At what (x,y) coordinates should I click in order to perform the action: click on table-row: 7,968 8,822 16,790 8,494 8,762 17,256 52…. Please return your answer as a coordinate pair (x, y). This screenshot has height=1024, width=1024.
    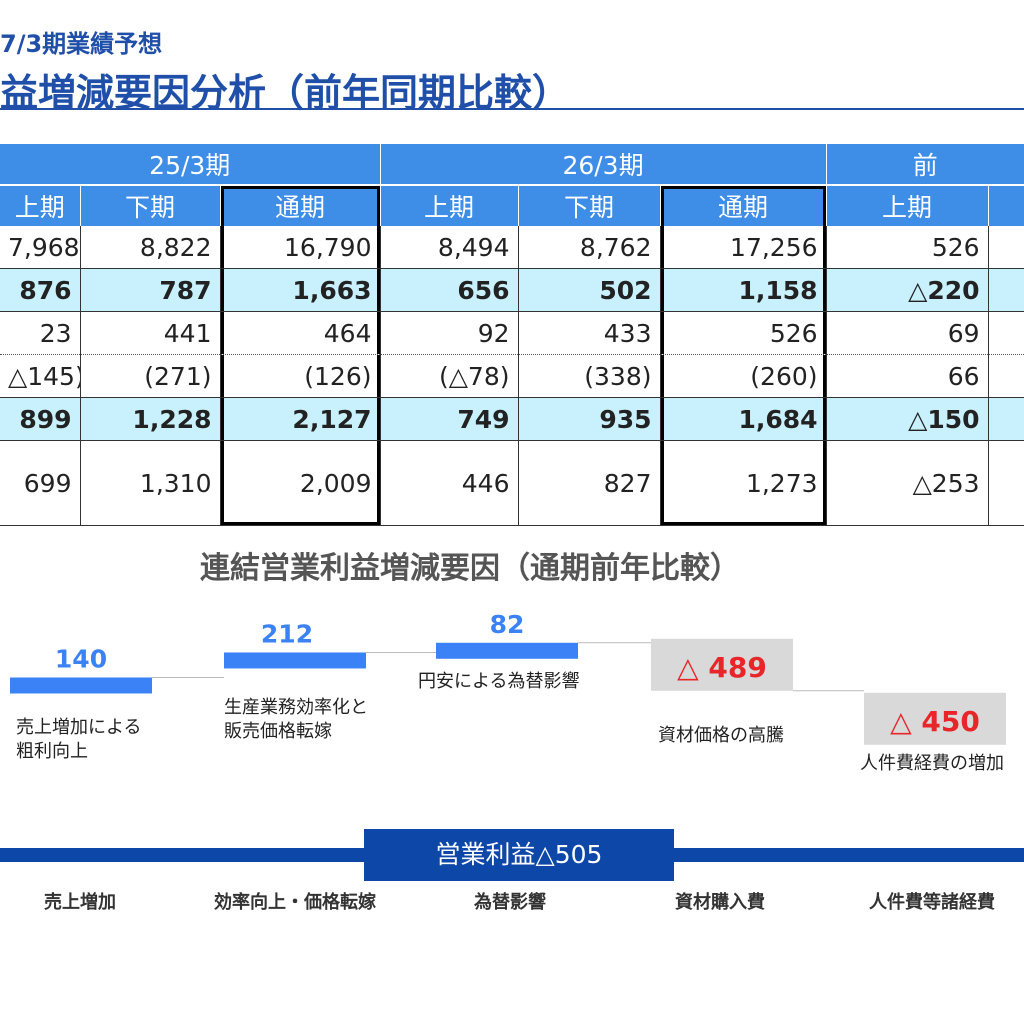
    Looking at the image, I should click on (512, 247).